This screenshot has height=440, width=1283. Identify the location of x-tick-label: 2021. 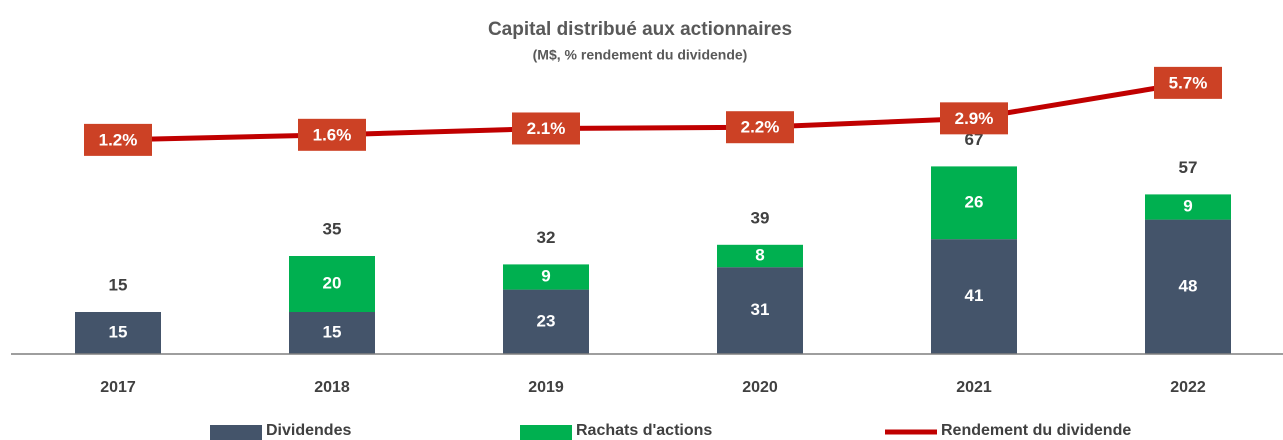
(974, 387).